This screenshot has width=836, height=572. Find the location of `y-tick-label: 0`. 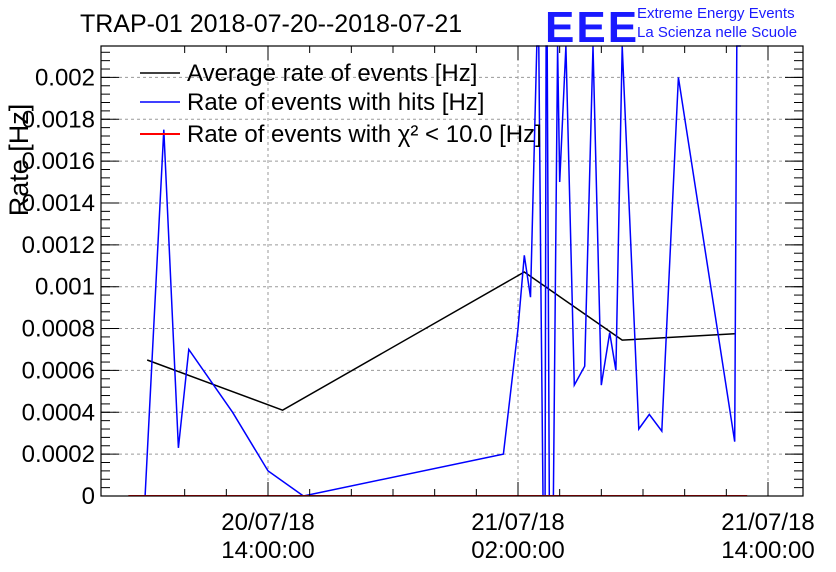

y-tick-label: 0 is located at coordinates (88, 496).